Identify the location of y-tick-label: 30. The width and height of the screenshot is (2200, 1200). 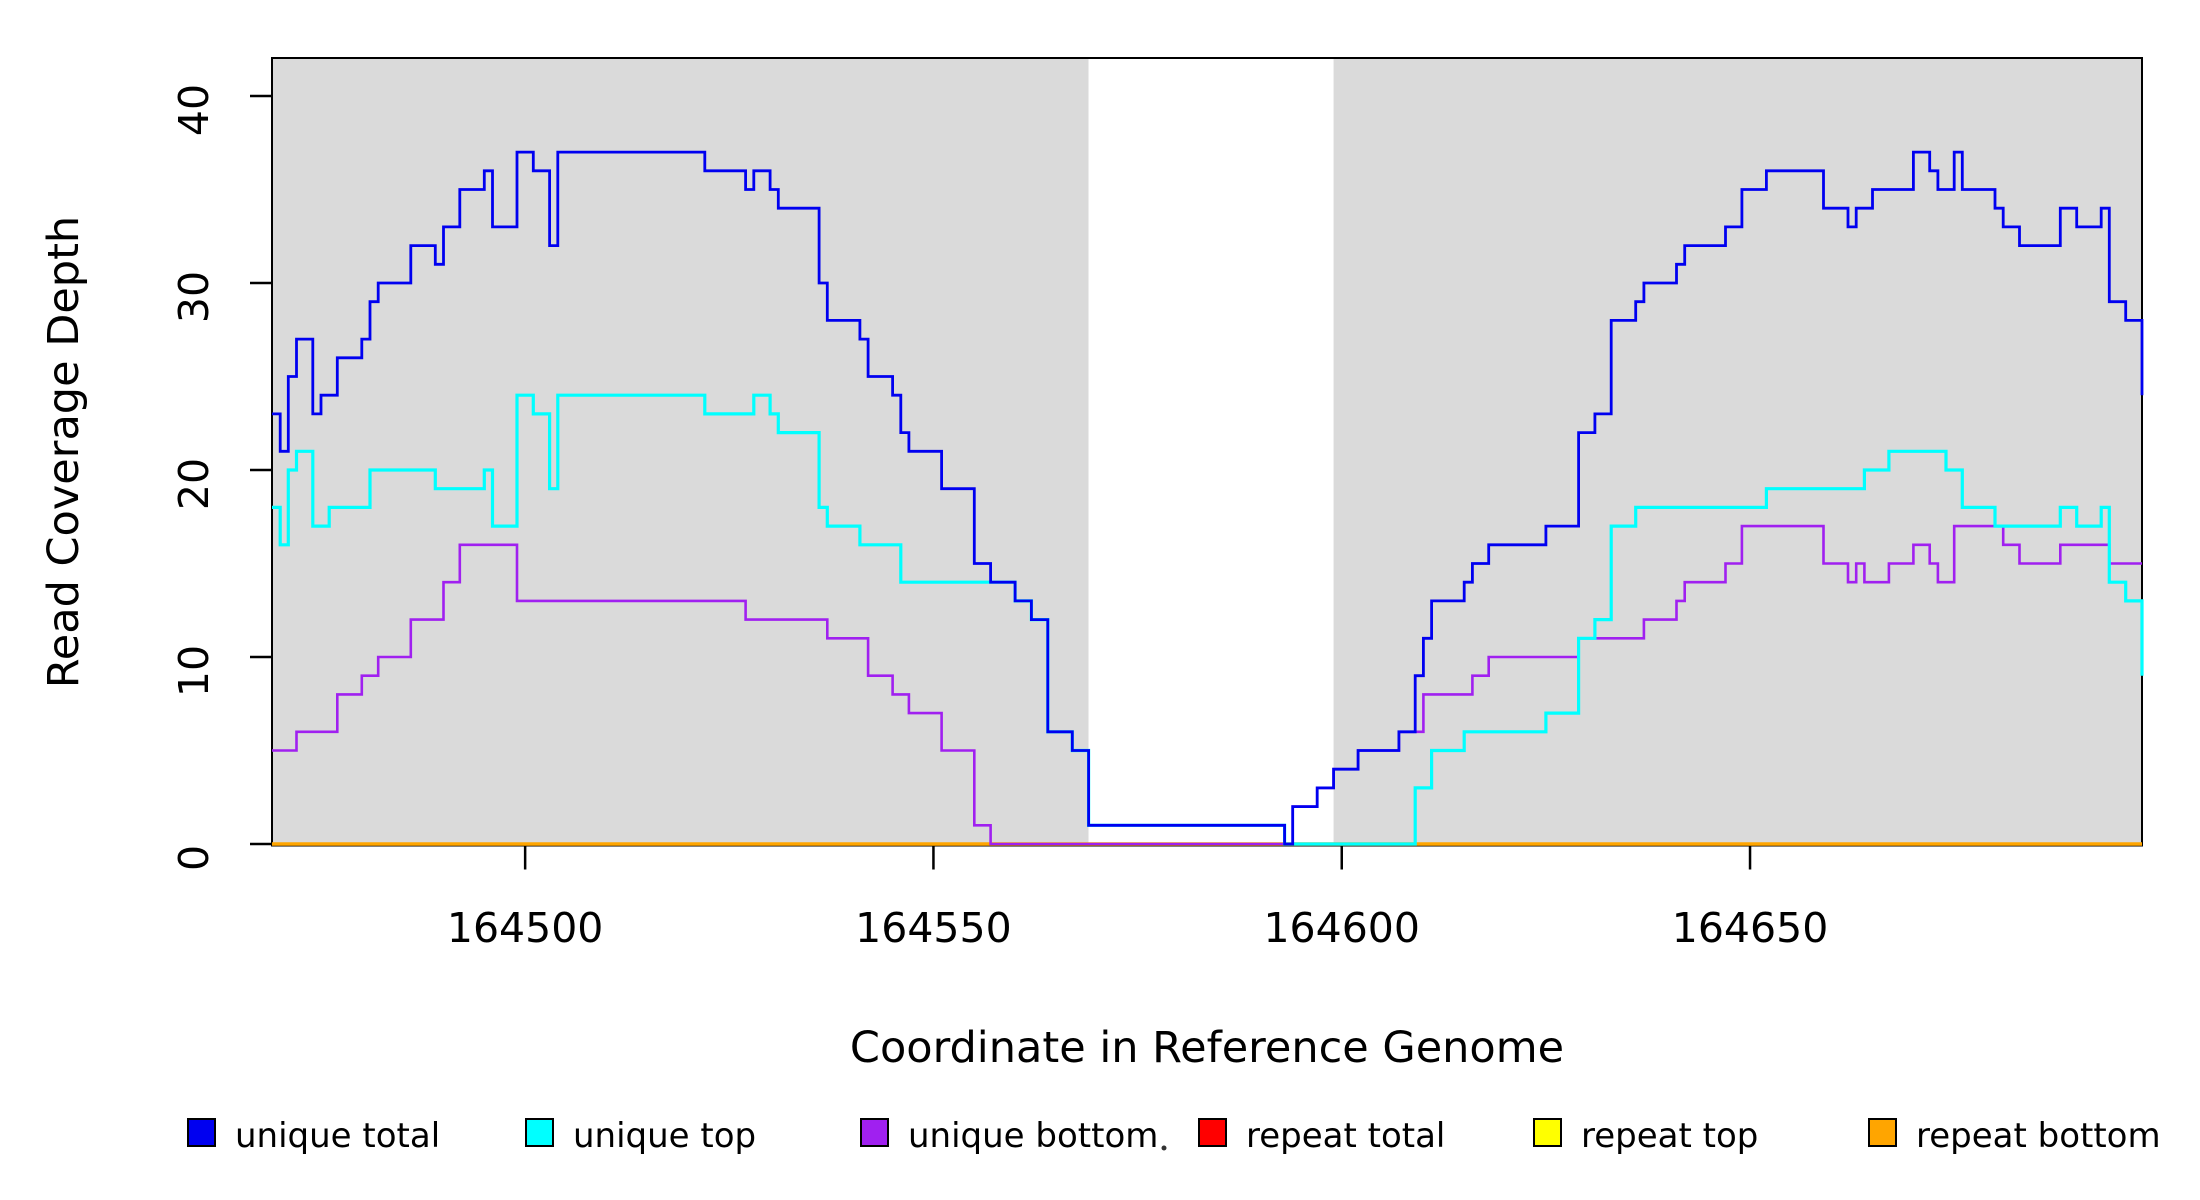
(194, 297).